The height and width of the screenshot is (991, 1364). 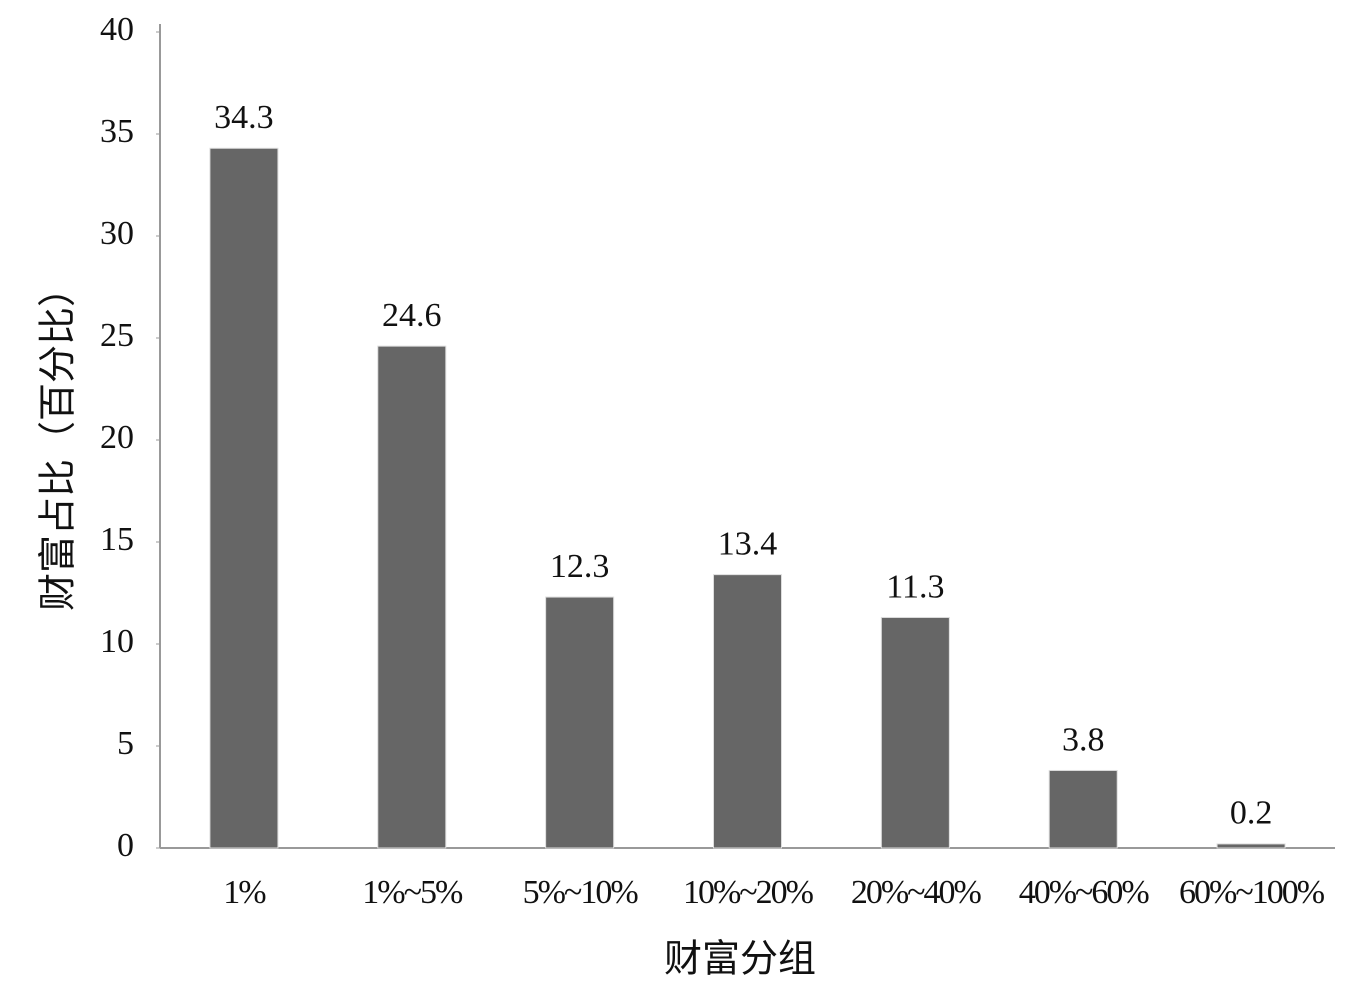 I want to click on y-tick-label: 25, so click(x=117, y=335).